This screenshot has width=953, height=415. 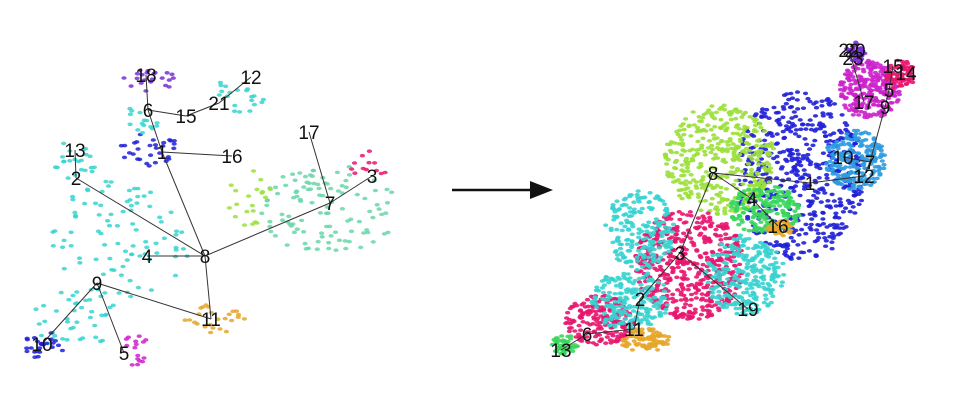 I want to click on left-node-label-4: 4, so click(x=147, y=257).